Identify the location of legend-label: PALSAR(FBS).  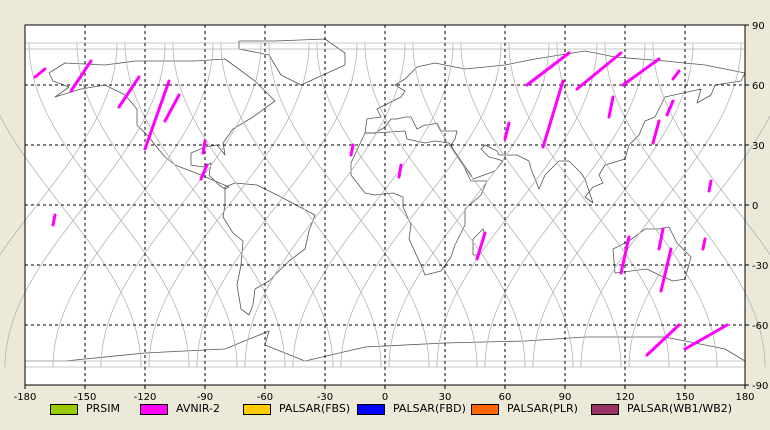
(315, 408).